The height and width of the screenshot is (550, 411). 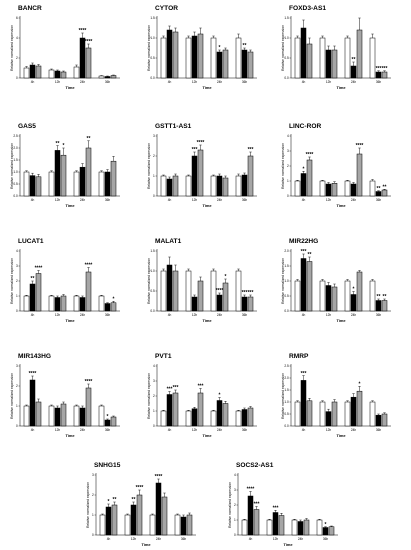 I want to click on panel-title: BANCR, so click(x=30, y=8).